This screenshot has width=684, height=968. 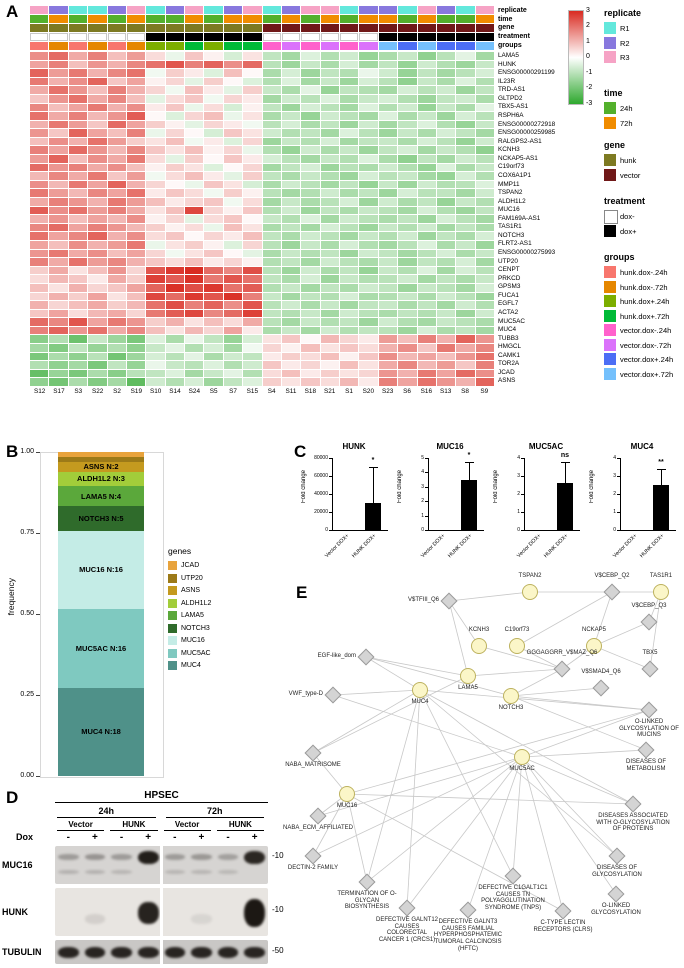 I want to click on wb-mw-label: -10, so click(x=278, y=855).